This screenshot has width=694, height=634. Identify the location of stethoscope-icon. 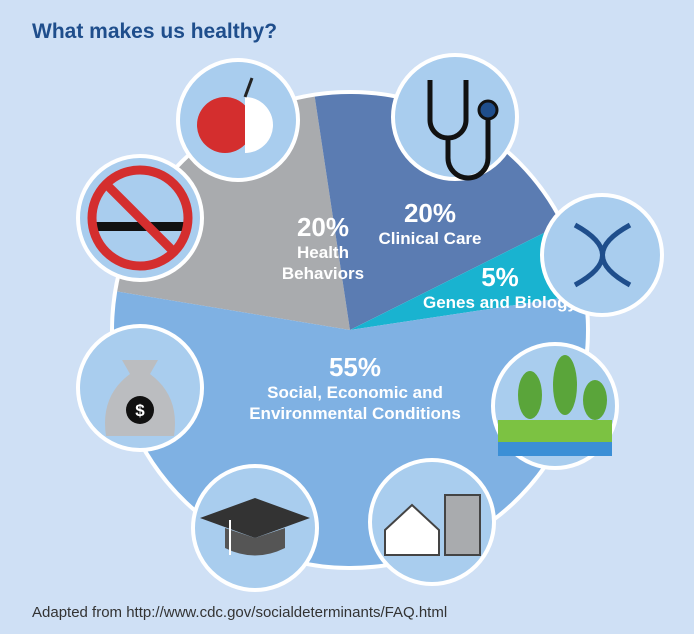
(455, 117).